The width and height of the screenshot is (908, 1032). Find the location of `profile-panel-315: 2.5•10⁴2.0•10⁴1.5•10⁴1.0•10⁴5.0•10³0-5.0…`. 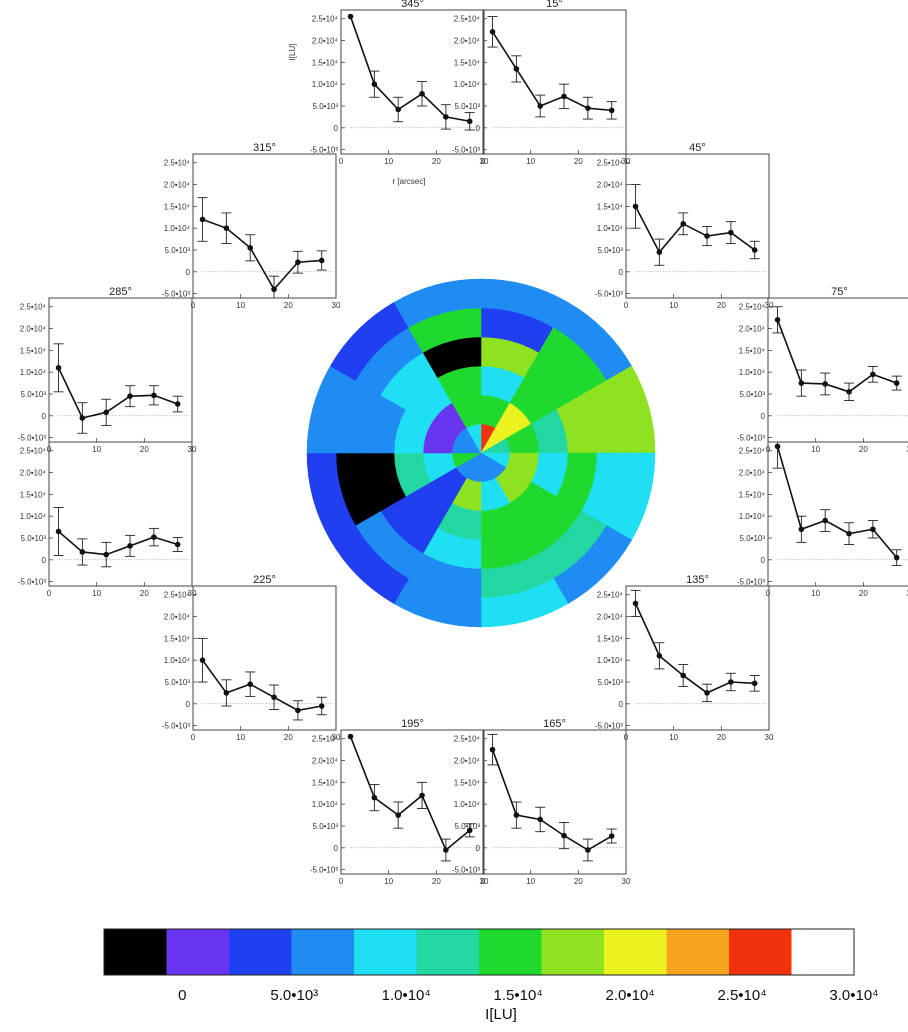

profile-panel-315: 2.5•10⁴2.0•10⁴1.5•10⁴1.0•10⁴5.0•10³0-5.0… is located at coordinates (251, 226).